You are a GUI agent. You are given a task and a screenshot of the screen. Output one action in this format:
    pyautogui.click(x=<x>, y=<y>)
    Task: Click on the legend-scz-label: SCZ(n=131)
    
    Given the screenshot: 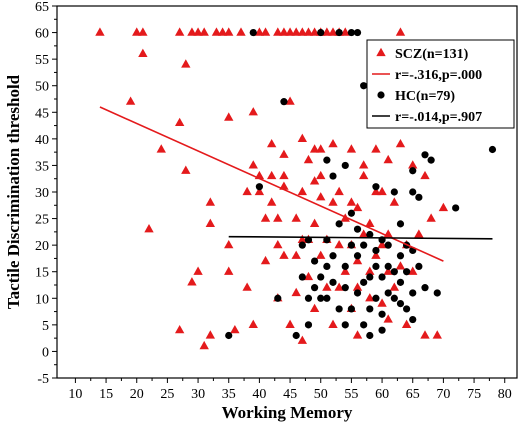 What is the action you would take?
    pyautogui.click(x=432, y=54)
    